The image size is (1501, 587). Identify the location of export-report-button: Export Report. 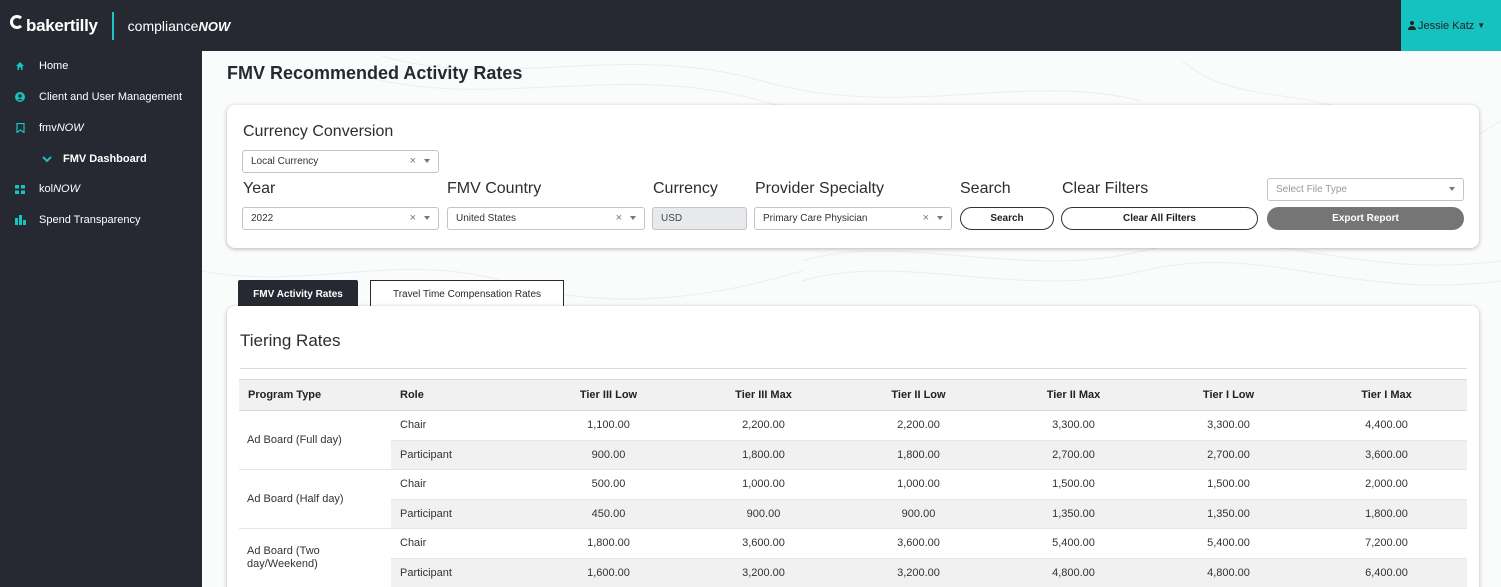
(1365, 218).